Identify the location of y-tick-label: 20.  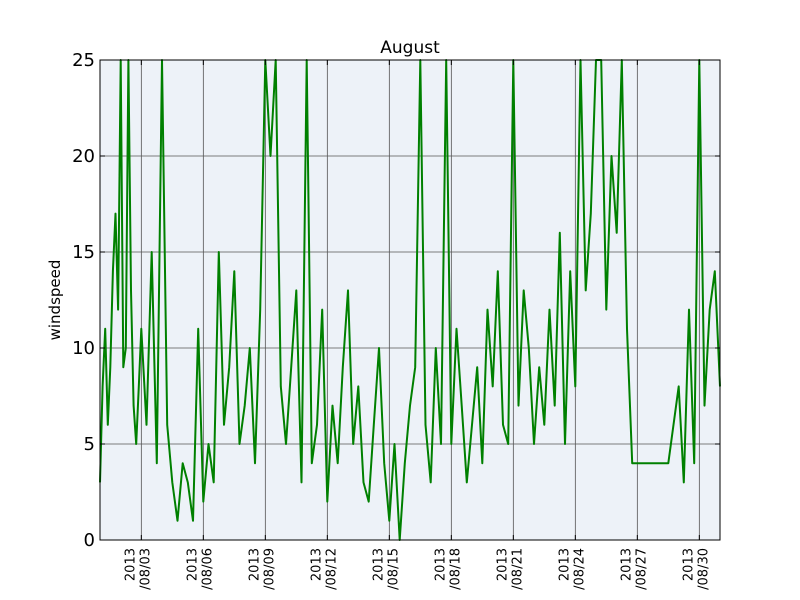
(83, 156).